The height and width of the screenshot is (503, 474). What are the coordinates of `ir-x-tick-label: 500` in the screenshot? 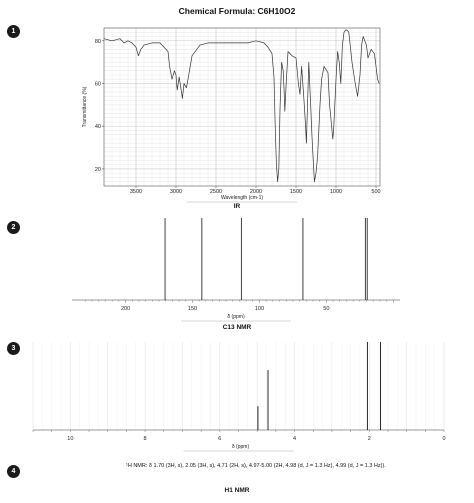 It's located at (375, 192).